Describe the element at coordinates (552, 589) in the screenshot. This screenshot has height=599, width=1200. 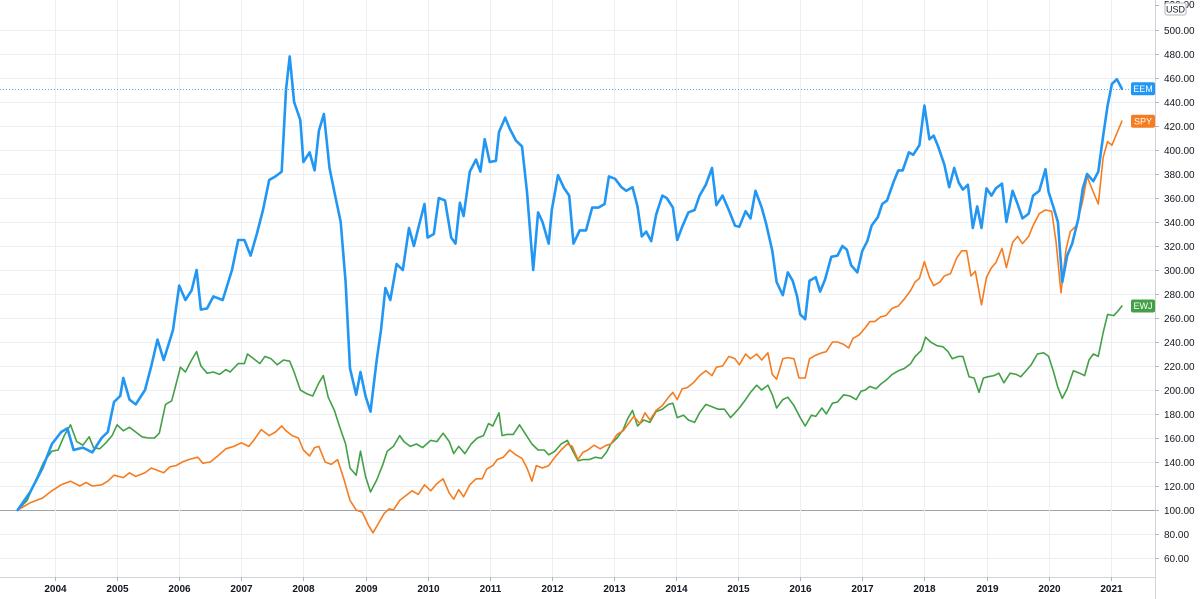
I see `x-tick-label: 2012` at that location.